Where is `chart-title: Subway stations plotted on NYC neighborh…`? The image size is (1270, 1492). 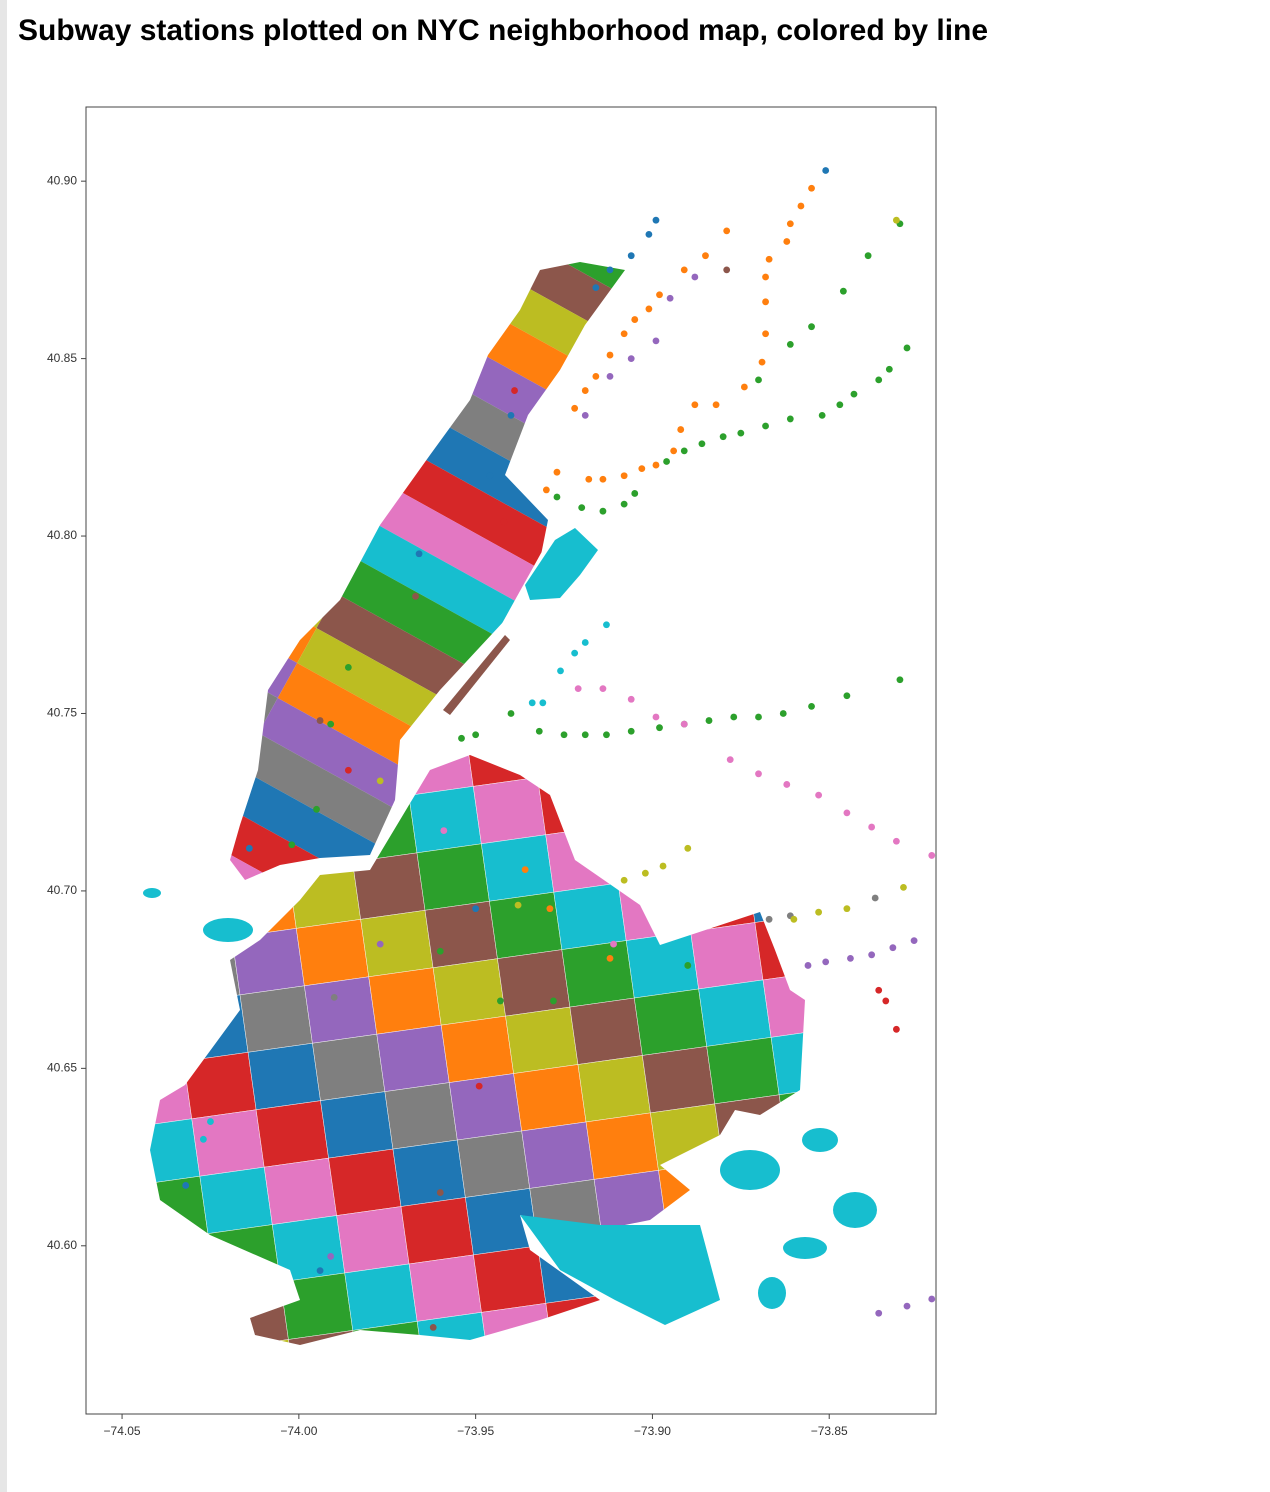
chart-title: Subway stations plotted on NYC neighborh… is located at coordinates (503, 30).